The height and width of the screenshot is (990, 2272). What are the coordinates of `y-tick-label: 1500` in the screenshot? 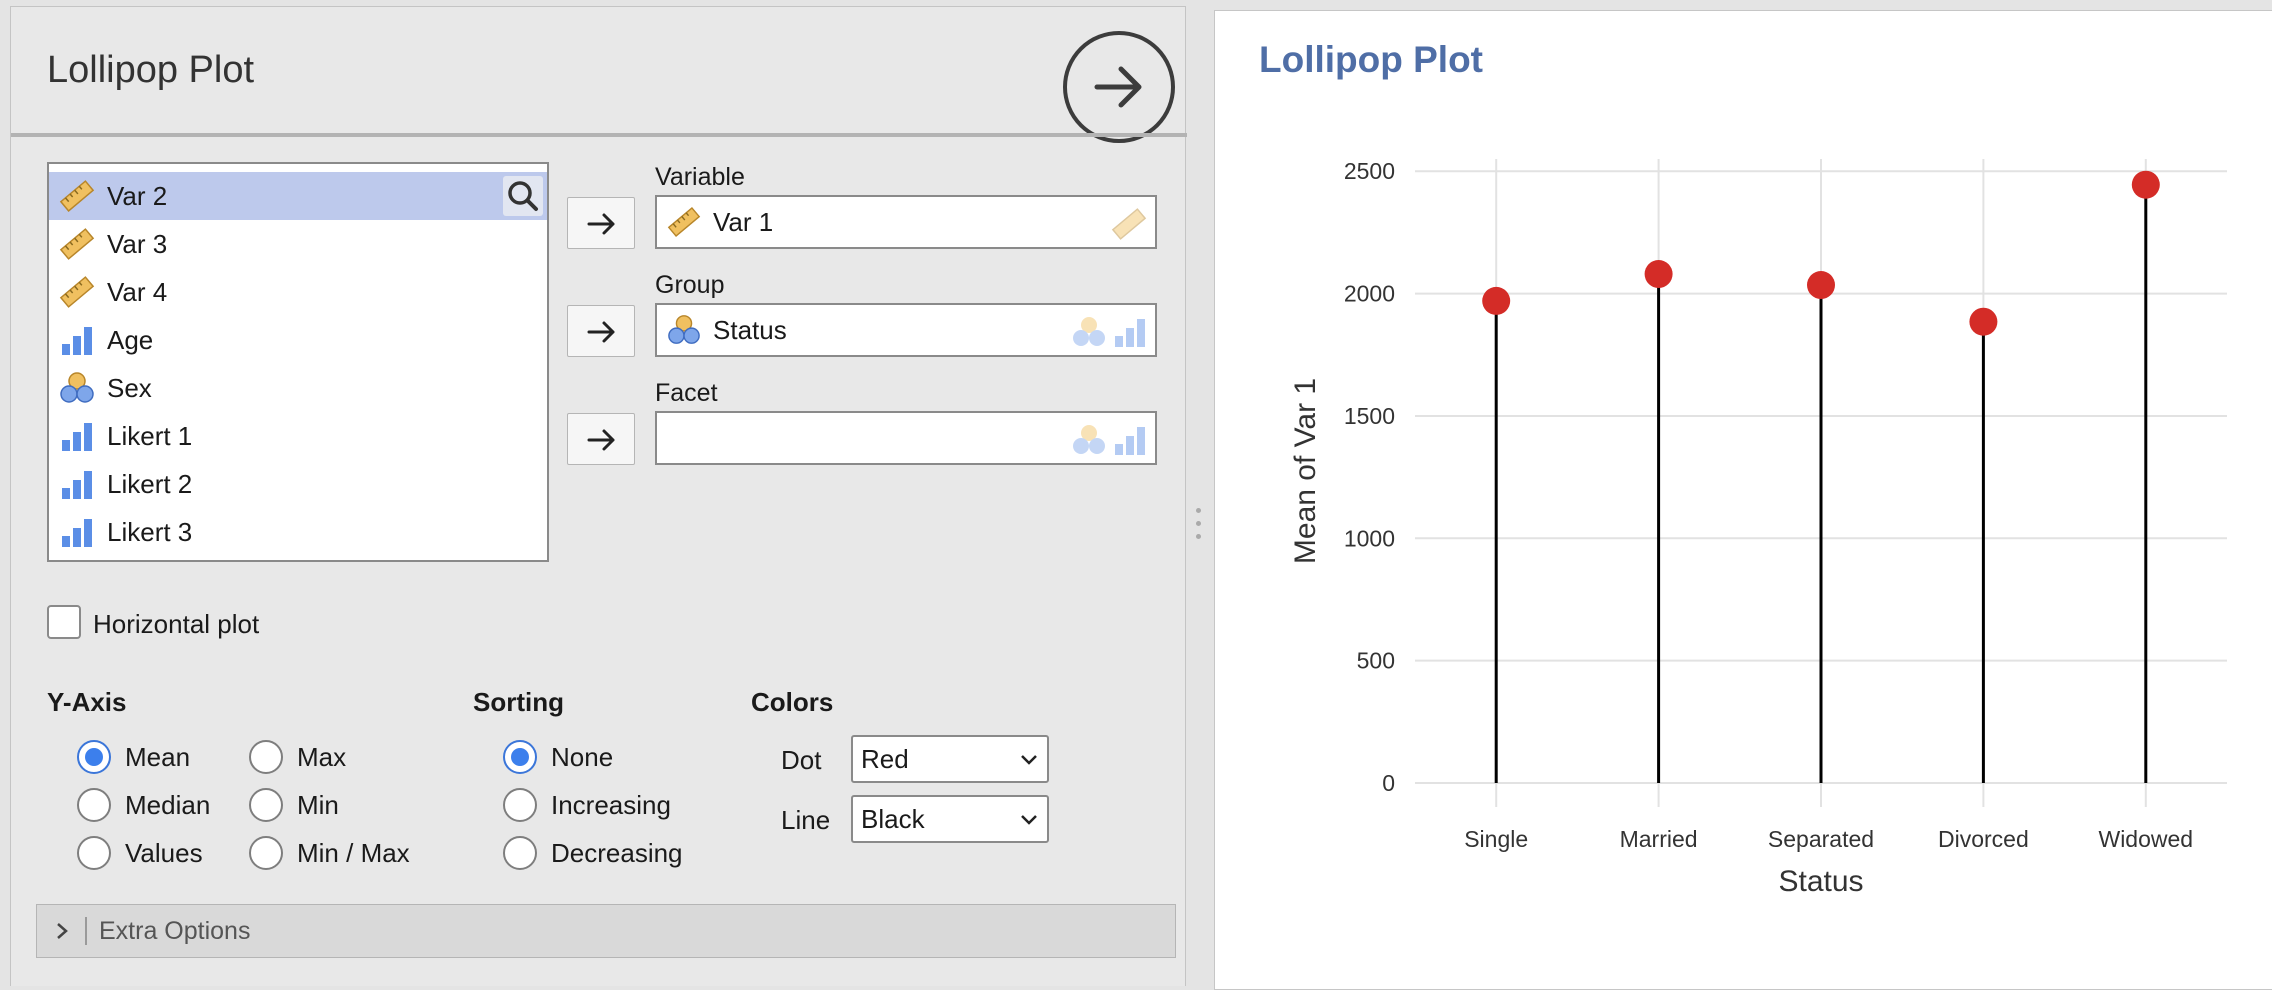 It's located at (1369, 416).